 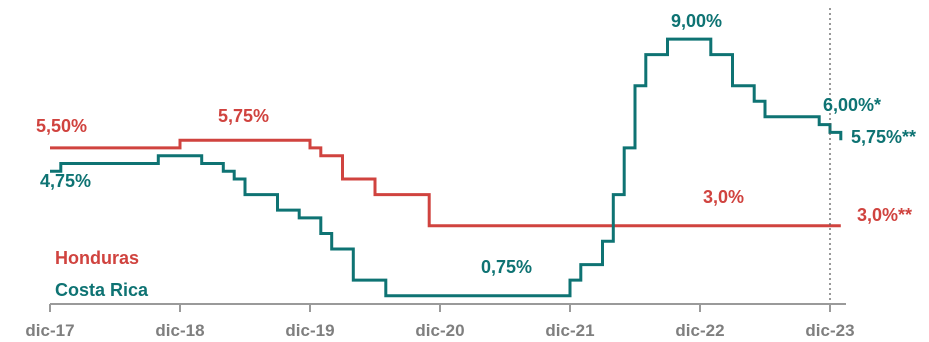 I want to click on legend-honduras: Honduras, so click(x=97, y=258).